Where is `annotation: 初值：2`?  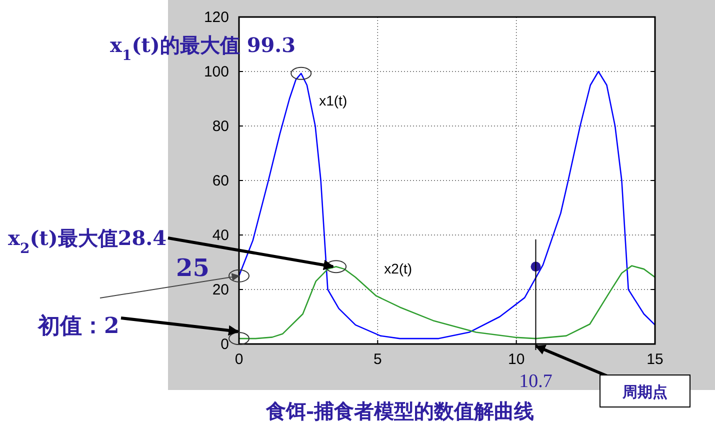
annotation: 初值：2 is located at coordinates (78, 326).